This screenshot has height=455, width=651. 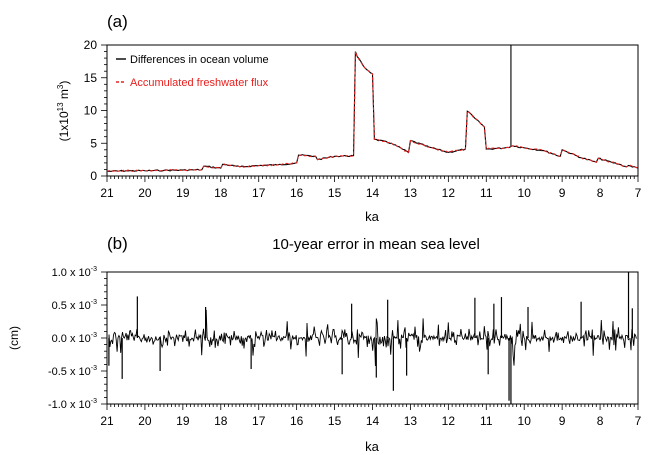 What do you see at coordinates (525, 193) in the screenshot?
I see `panel-a-x-tick-label: 10` at bounding box center [525, 193].